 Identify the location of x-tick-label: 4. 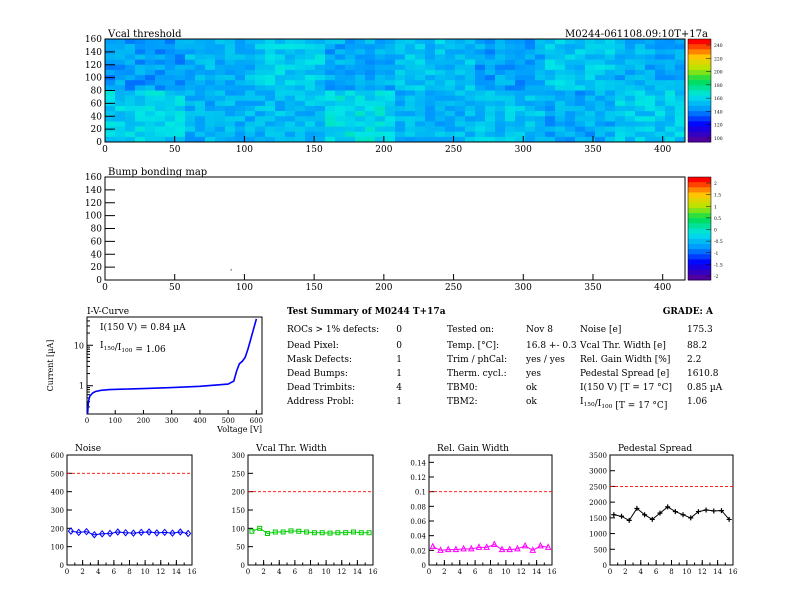
(460, 572).